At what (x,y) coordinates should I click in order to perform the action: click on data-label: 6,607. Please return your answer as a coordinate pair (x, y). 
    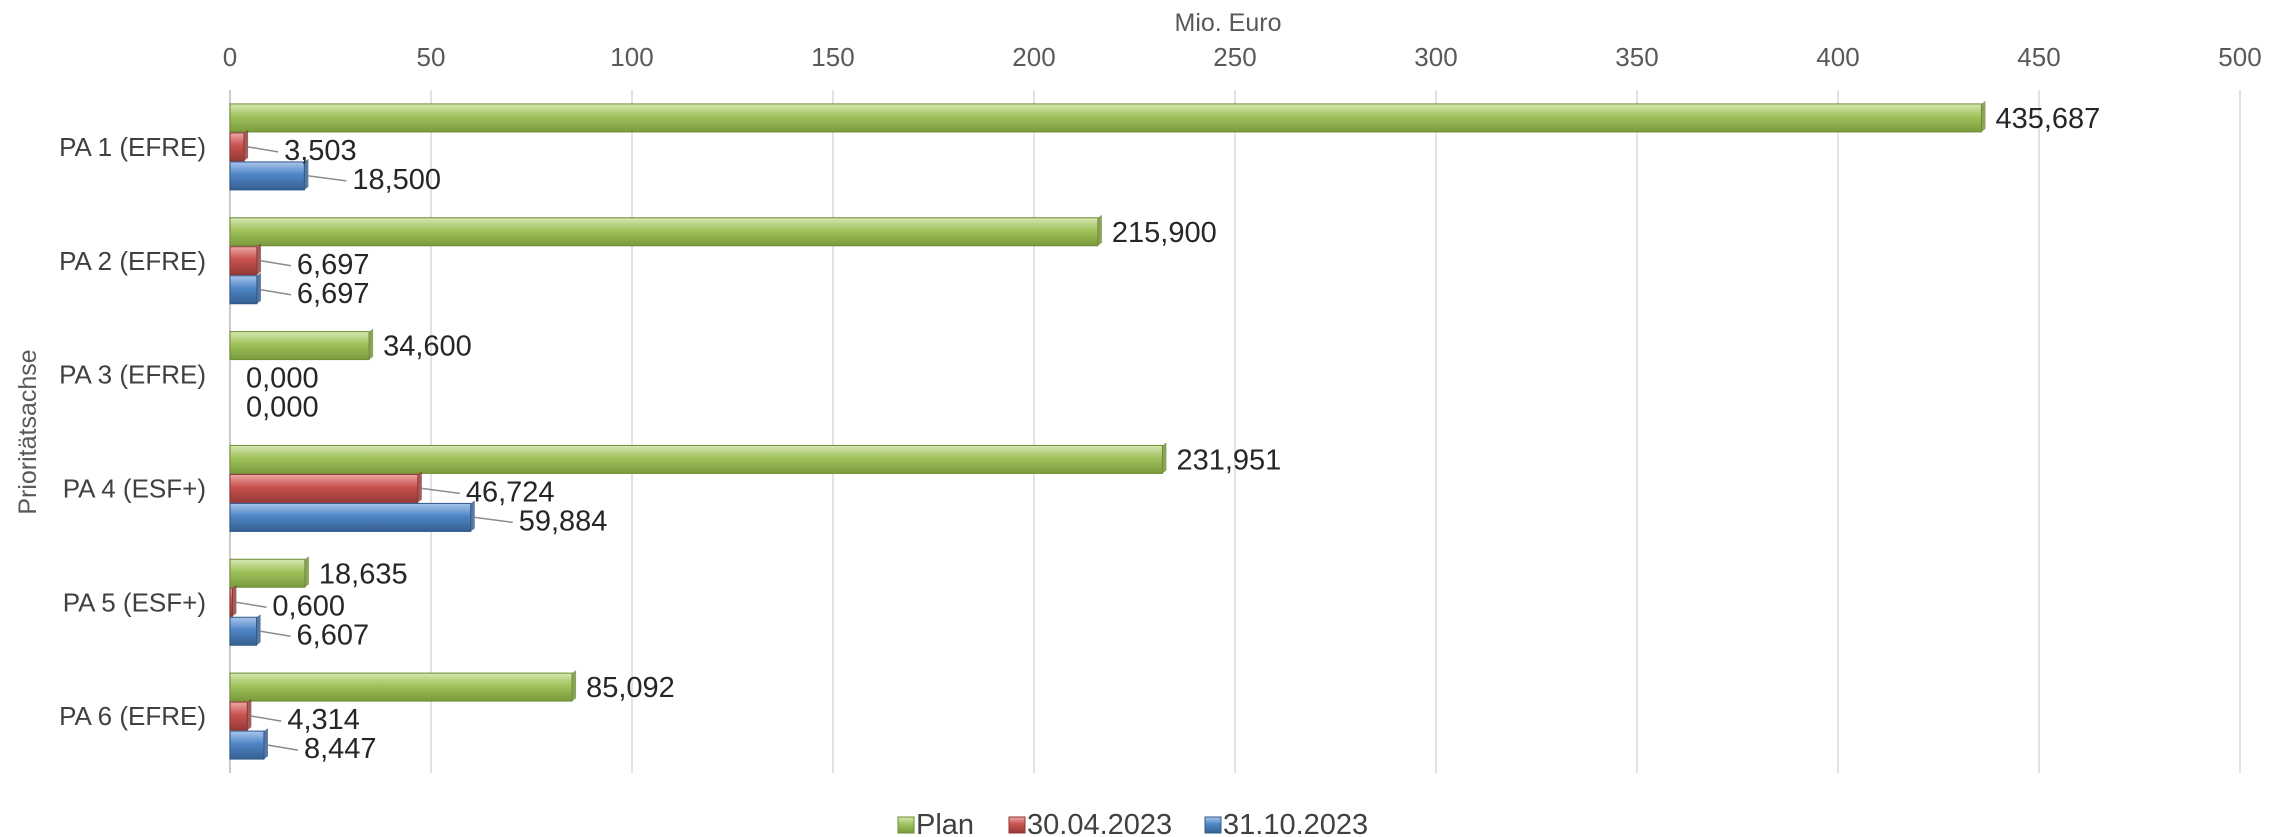
    Looking at the image, I should click on (333, 635).